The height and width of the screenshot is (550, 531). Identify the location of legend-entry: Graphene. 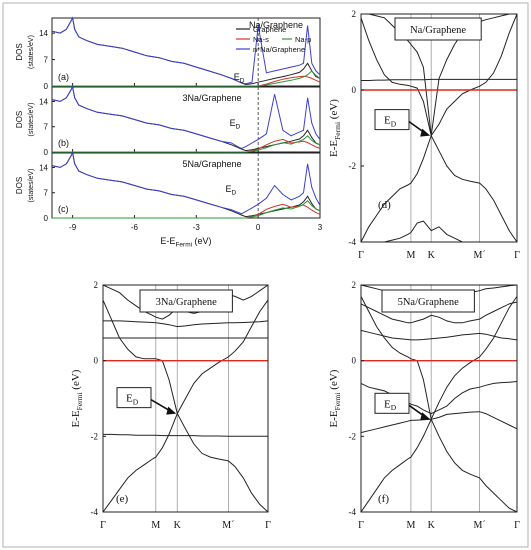
(269, 29).